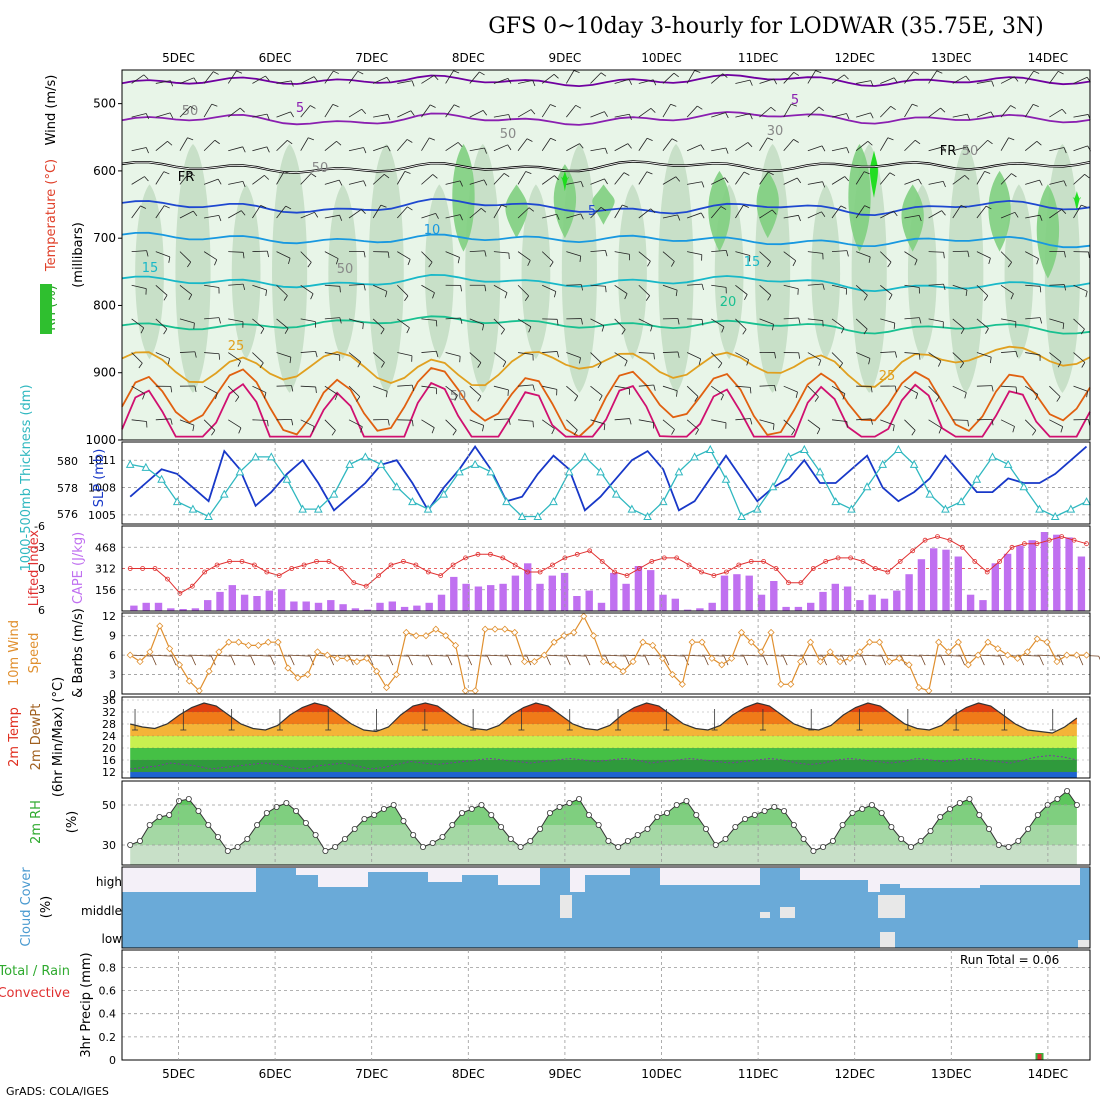  What do you see at coordinates (728, 302) in the screenshot?
I see `contour-label: 20` at bounding box center [728, 302].